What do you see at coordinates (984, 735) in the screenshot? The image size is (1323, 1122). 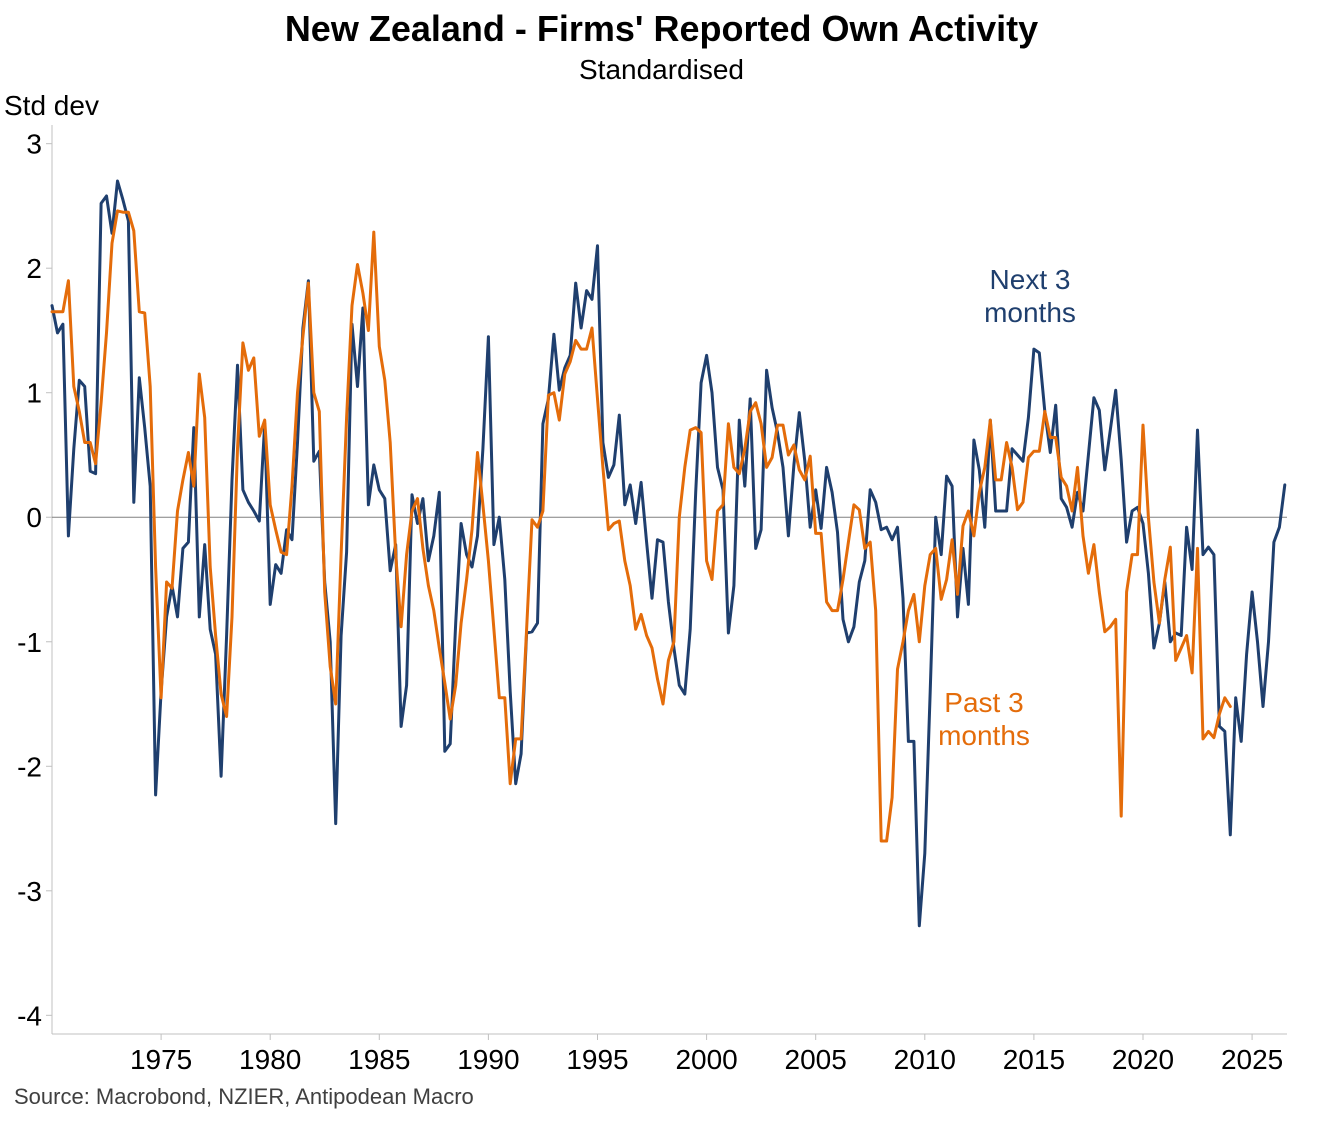 I see `annotation-past-3-months: months` at bounding box center [984, 735].